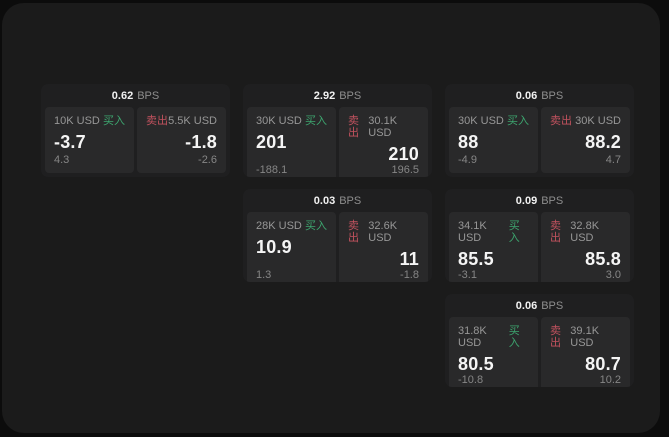 The image size is (669, 437). What do you see at coordinates (409, 275) in the screenshot?
I see `sell-change-value: -1.8` at bounding box center [409, 275].